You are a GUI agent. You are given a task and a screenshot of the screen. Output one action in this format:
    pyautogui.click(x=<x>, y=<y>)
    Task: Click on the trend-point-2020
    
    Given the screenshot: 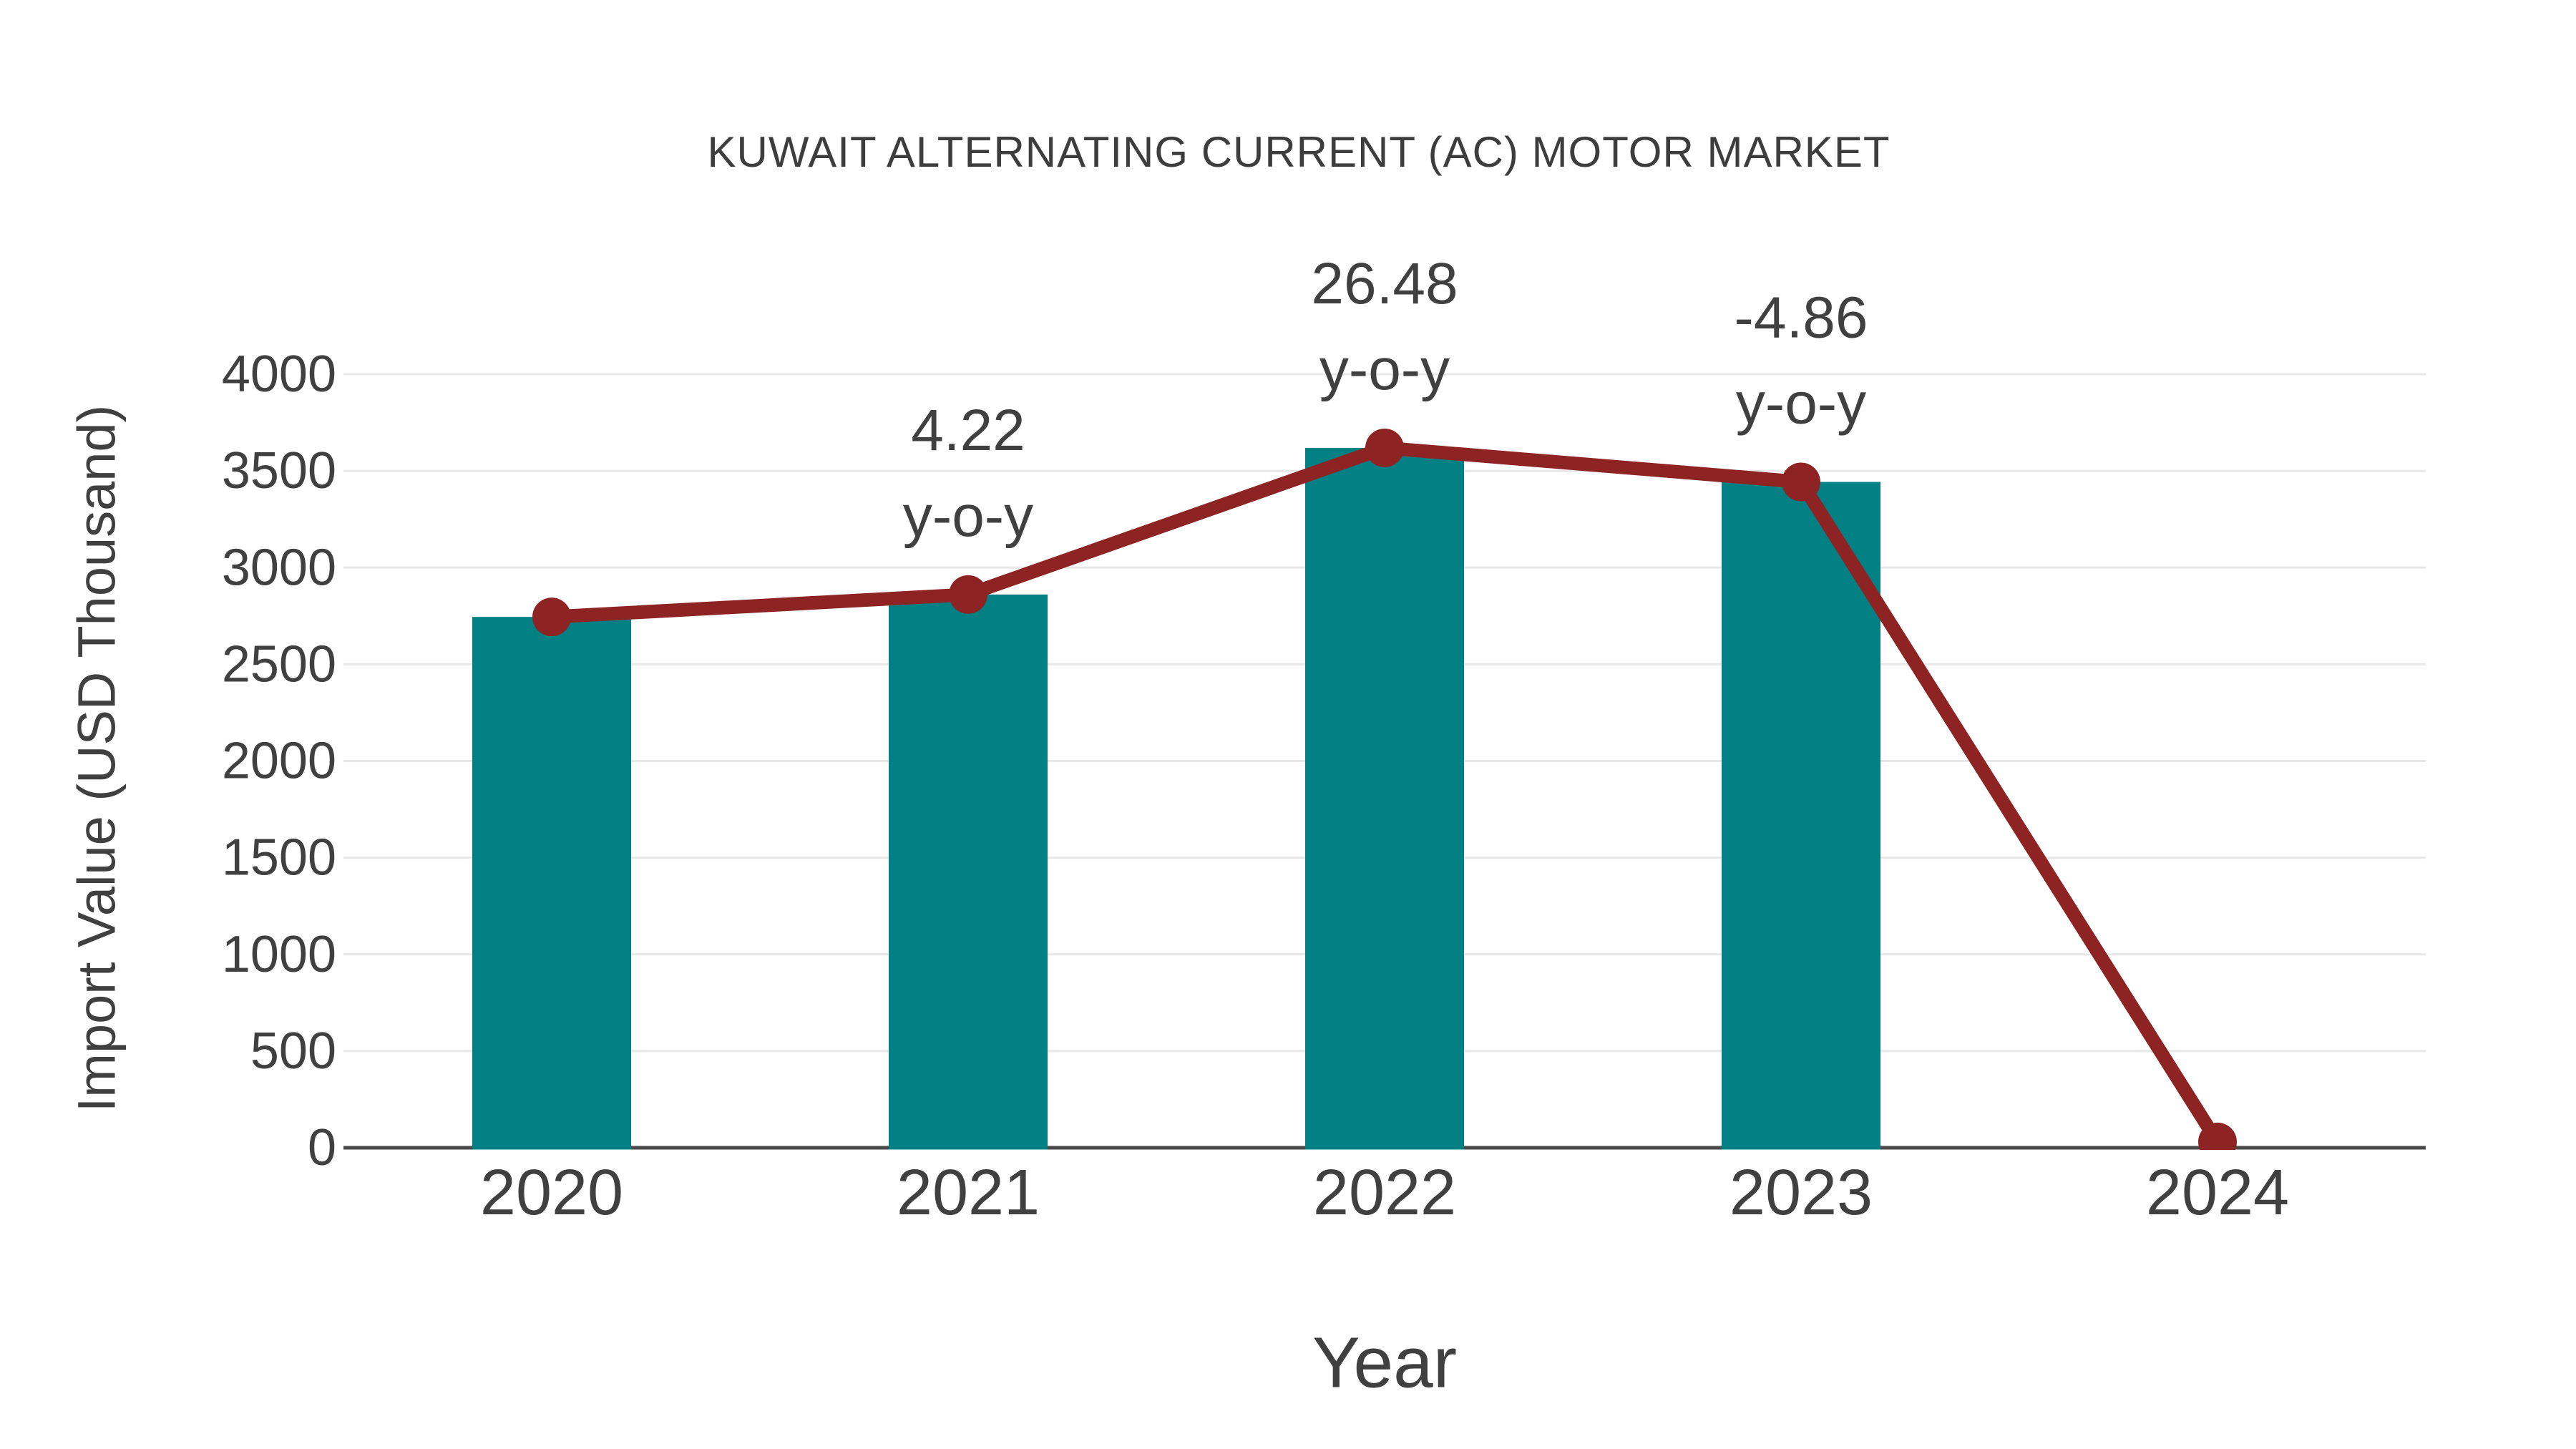 What is the action you would take?
    pyautogui.click(x=551, y=617)
    